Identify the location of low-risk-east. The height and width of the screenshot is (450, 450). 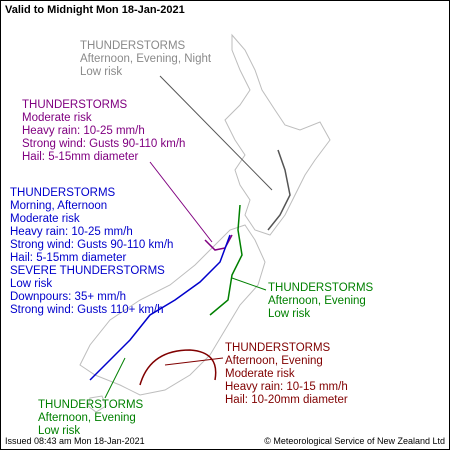
(226, 260).